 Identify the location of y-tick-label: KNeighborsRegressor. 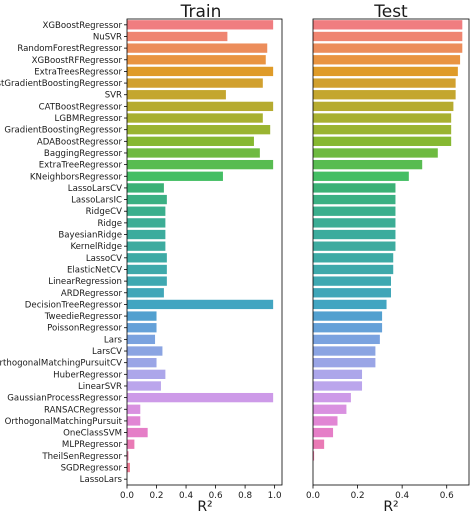
(76, 177).